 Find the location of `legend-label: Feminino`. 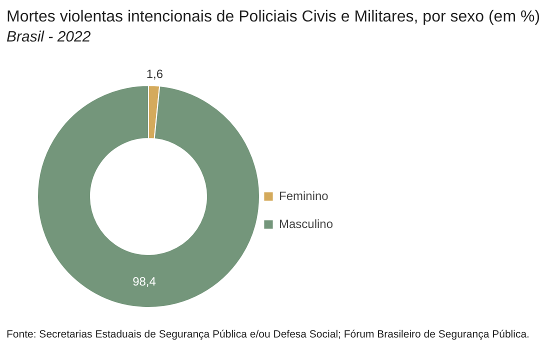

legend-label: Feminino is located at coordinates (303, 196).